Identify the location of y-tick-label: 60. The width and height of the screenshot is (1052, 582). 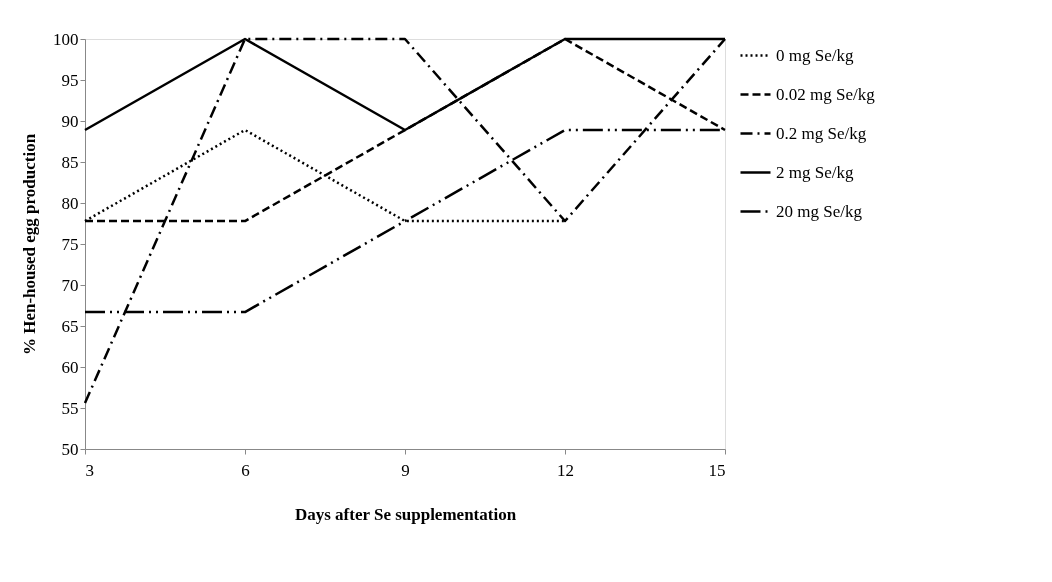
(70, 367).